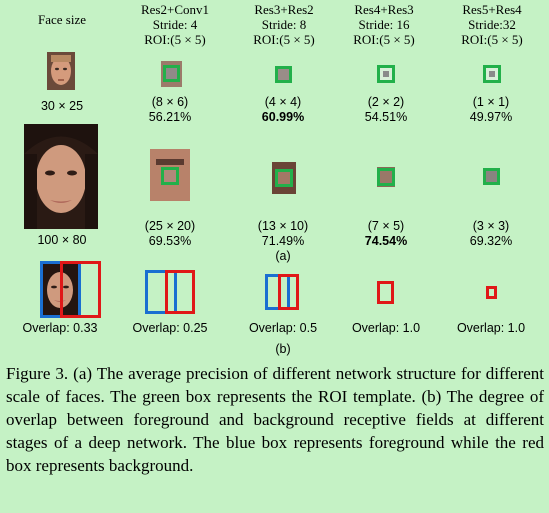 This screenshot has height=513, width=549. What do you see at coordinates (170, 117) in the screenshot?
I see `average-precision: 56.21%` at bounding box center [170, 117].